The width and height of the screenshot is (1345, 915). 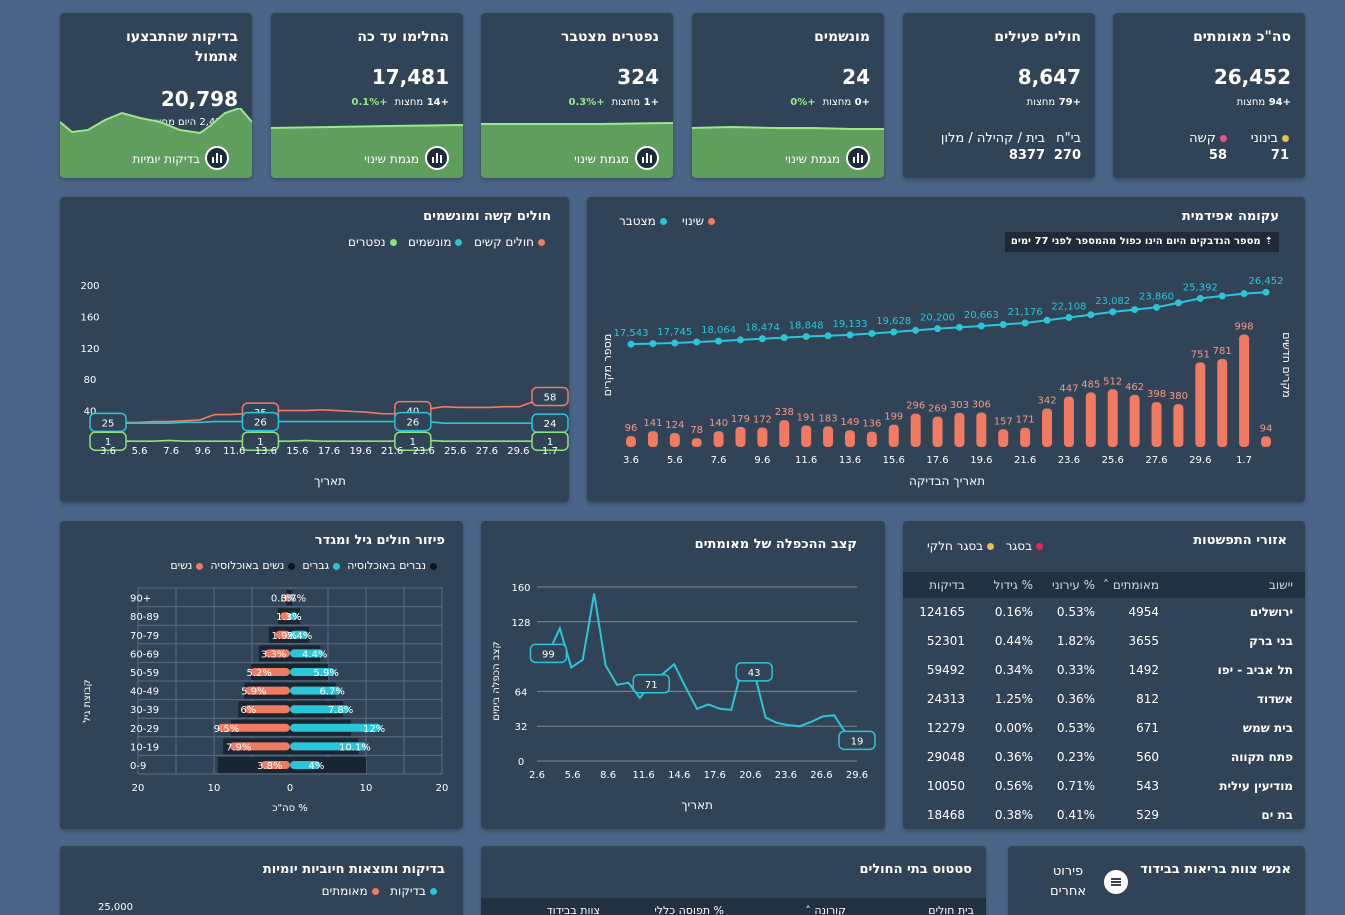 I want to click on epi-line-label: 20,200, so click(x=937, y=318).